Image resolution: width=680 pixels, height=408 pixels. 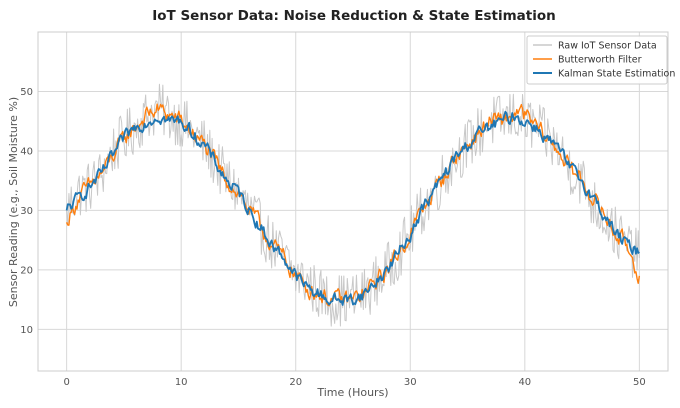 What do you see at coordinates (26, 92) in the screenshot?
I see `y-tick-label: 50` at bounding box center [26, 92].